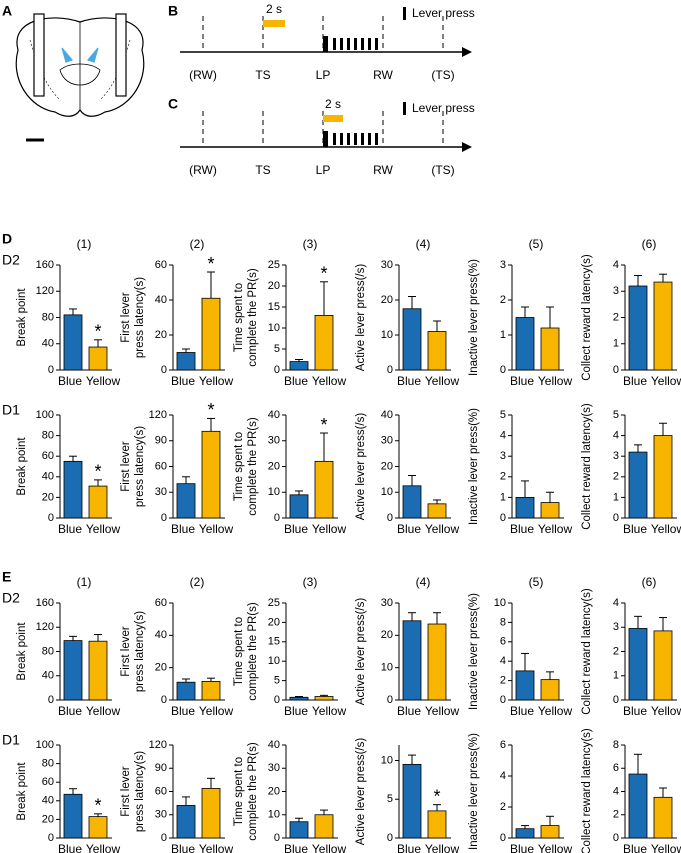 This screenshot has height=853, width=681. I want to click on column-label: (5), so click(536, 244).